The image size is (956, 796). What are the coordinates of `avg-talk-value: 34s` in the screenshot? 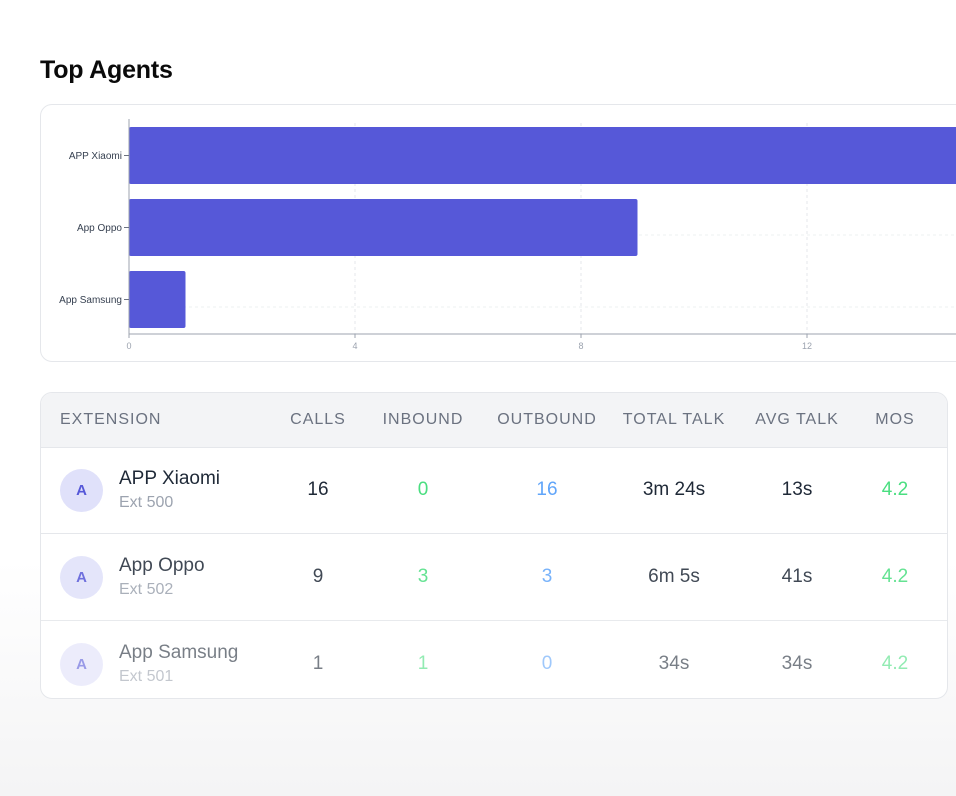 It's located at (797, 663).